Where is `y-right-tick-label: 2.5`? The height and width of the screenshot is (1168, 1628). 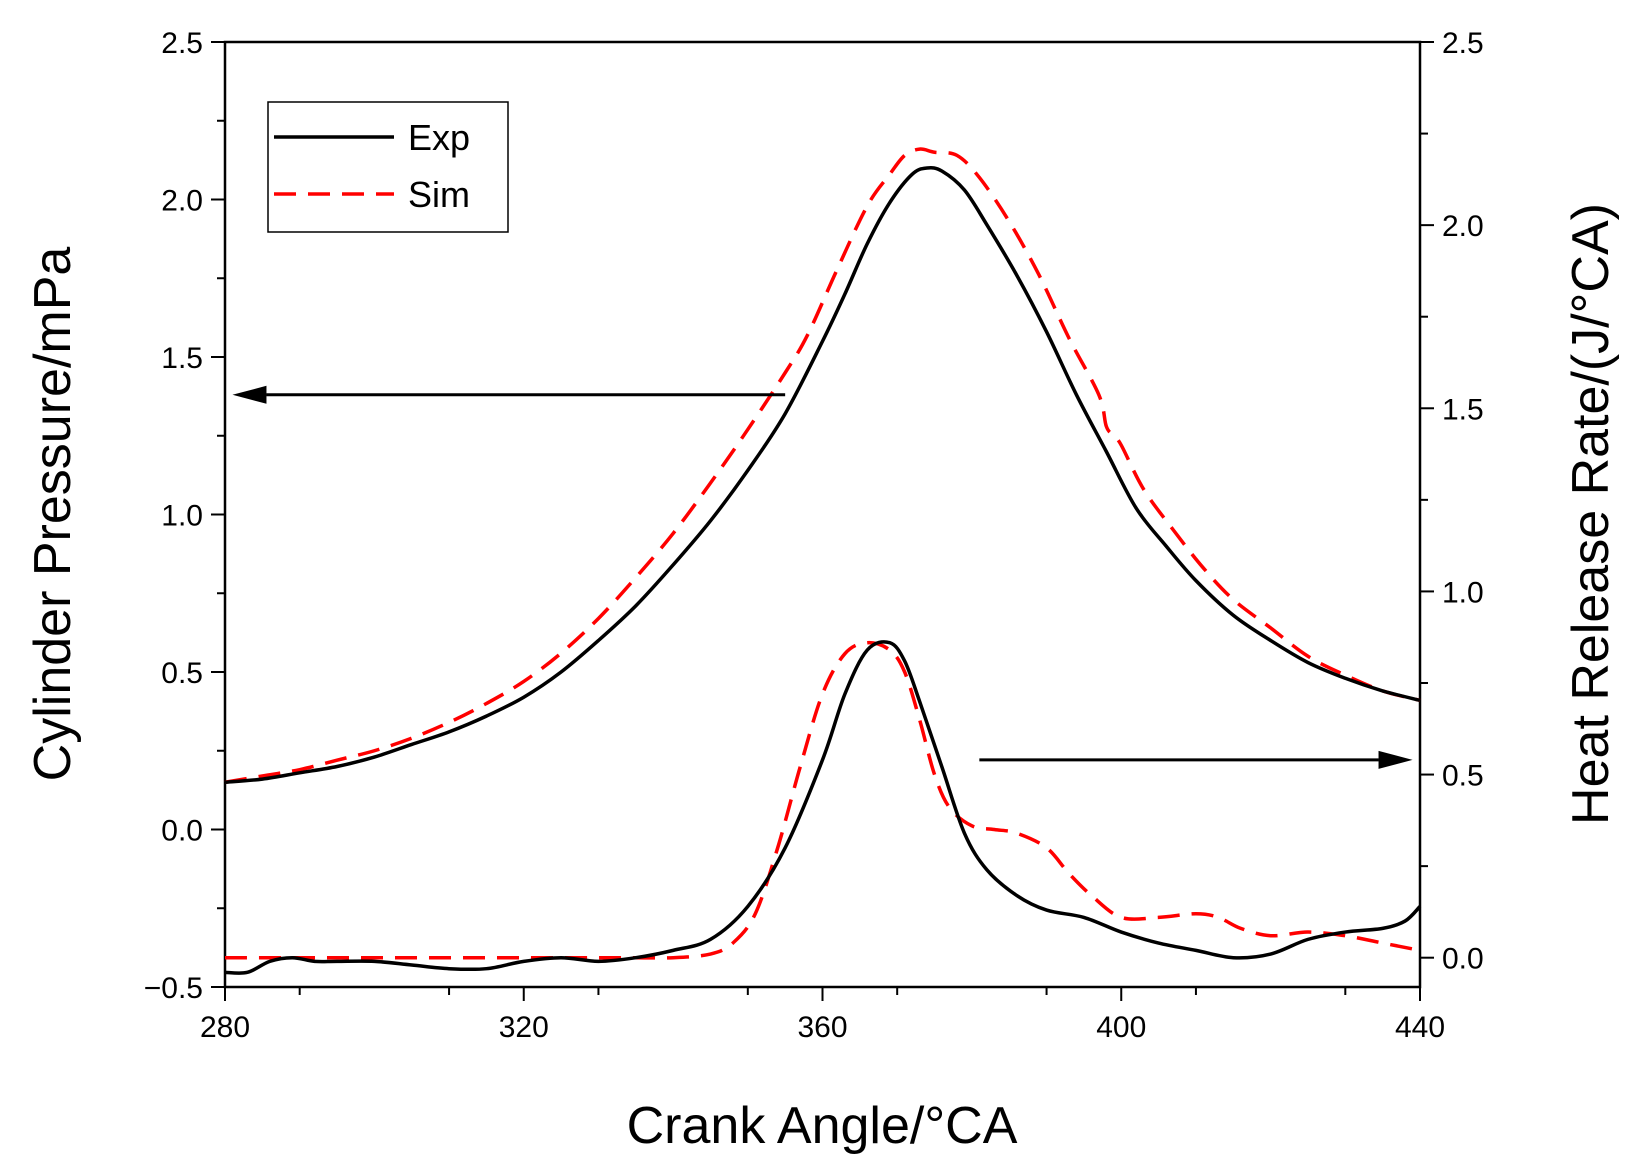
y-right-tick-label: 2.5 is located at coordinates (1463, 43).